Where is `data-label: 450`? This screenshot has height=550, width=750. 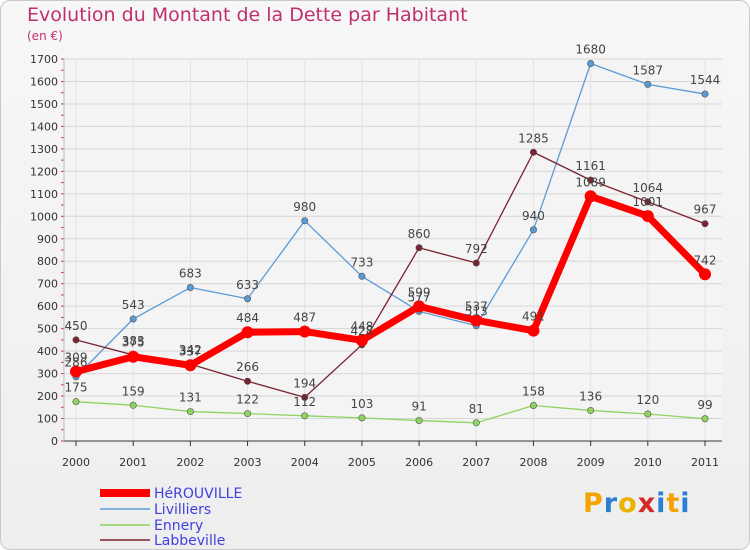 data-label: 450 is located at coordinates (76, 326).